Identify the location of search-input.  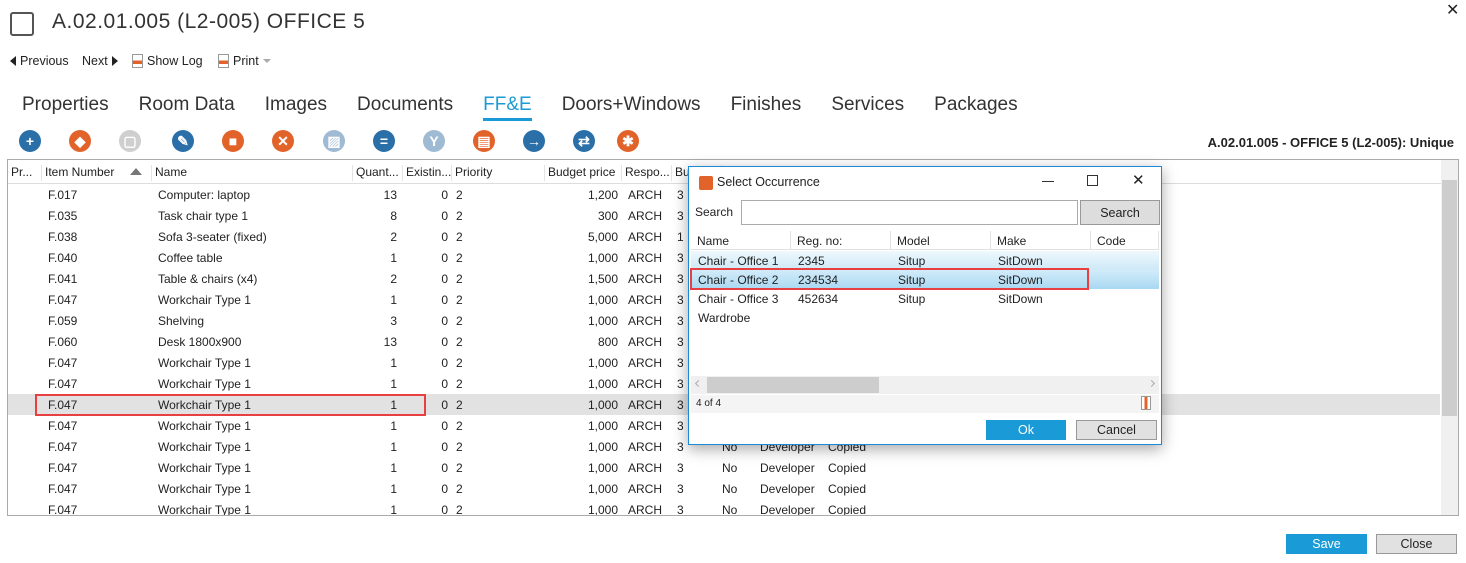
(909, 212).